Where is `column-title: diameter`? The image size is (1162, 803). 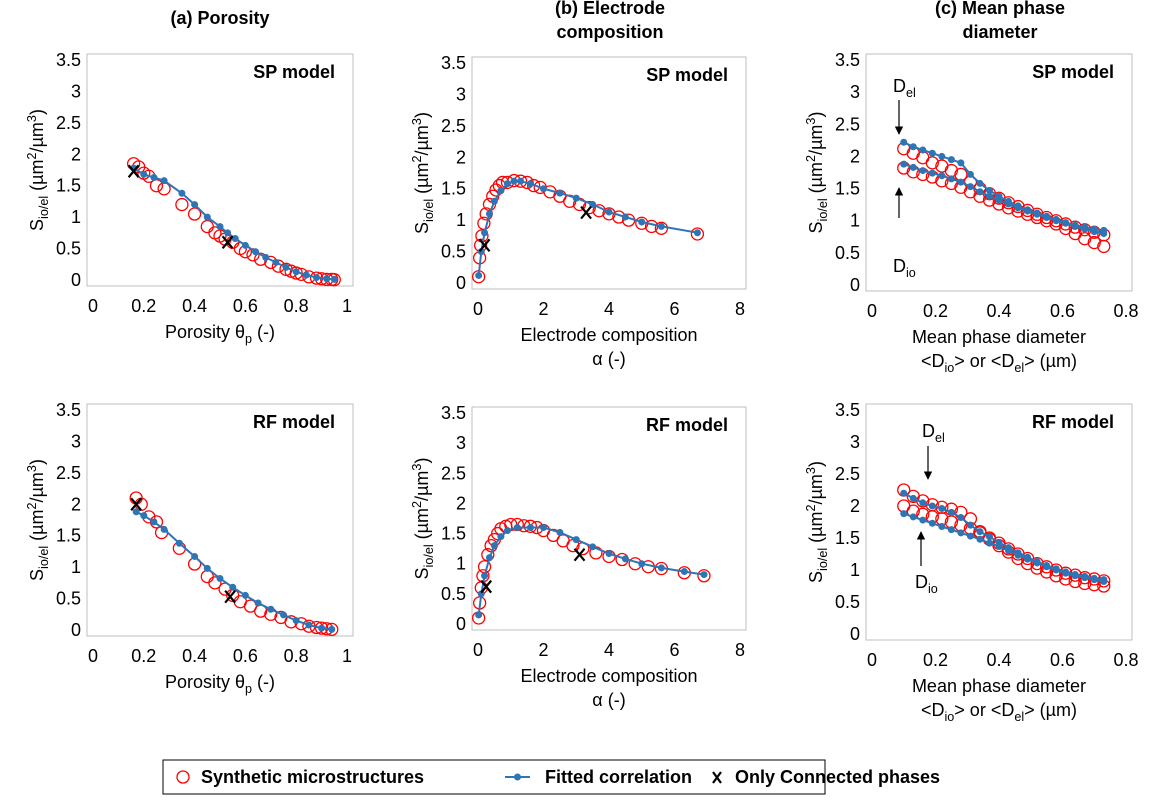
column-title: diameter is located at coordinates (999, 32).